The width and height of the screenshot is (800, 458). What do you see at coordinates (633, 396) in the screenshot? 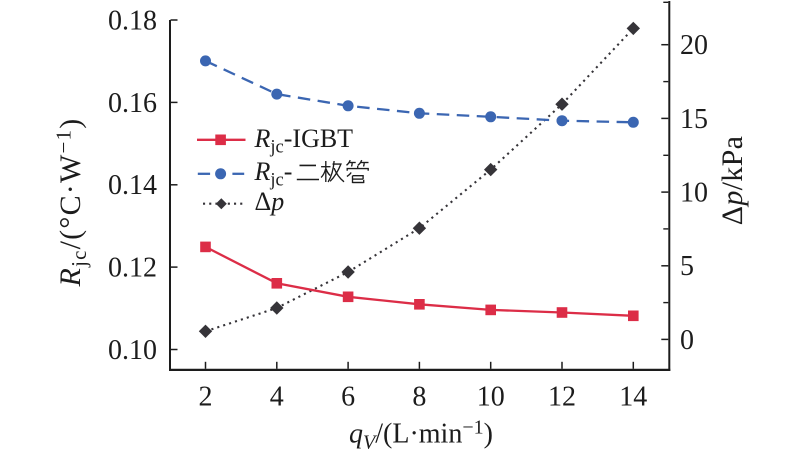
I see `svg-text: 14` at bounding box center [633, 396].